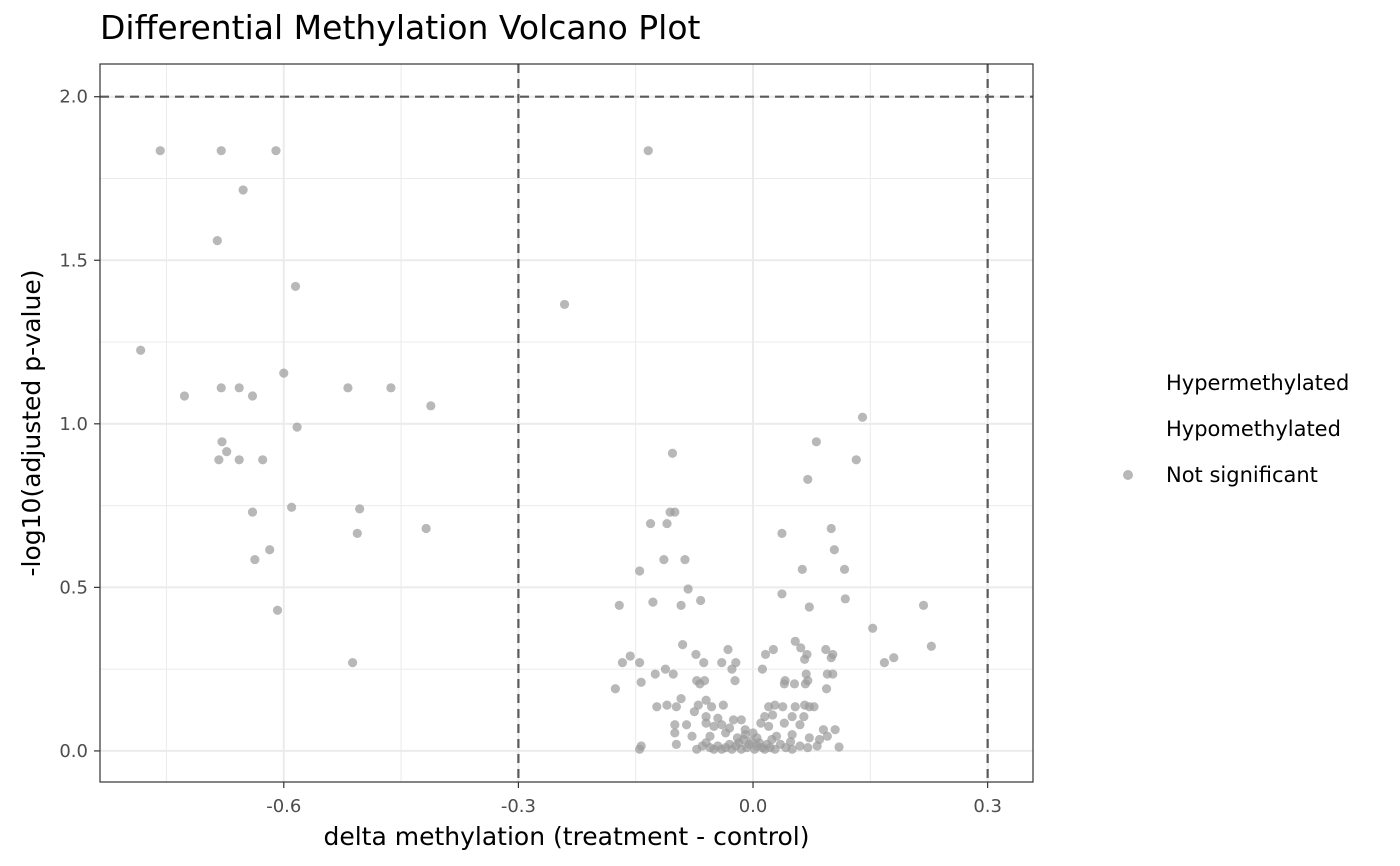 Image resolution: width=1400 pixels, height=866 pixels. I want to click on x-tick-label: 0.0, so click(753, 806).